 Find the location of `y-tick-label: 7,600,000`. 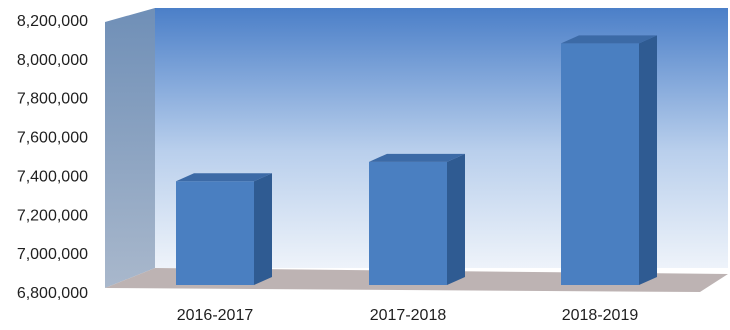

y-tick-label: 7,600,000 is located at coordinates (52, 138).